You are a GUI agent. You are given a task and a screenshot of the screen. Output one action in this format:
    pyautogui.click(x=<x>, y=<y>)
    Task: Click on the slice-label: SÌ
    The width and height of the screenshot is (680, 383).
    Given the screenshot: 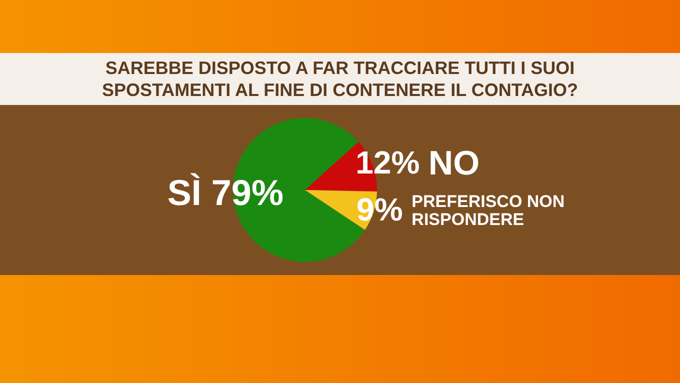 What is the action you would take?
    pyautogui.click(x=184, y=193)
    